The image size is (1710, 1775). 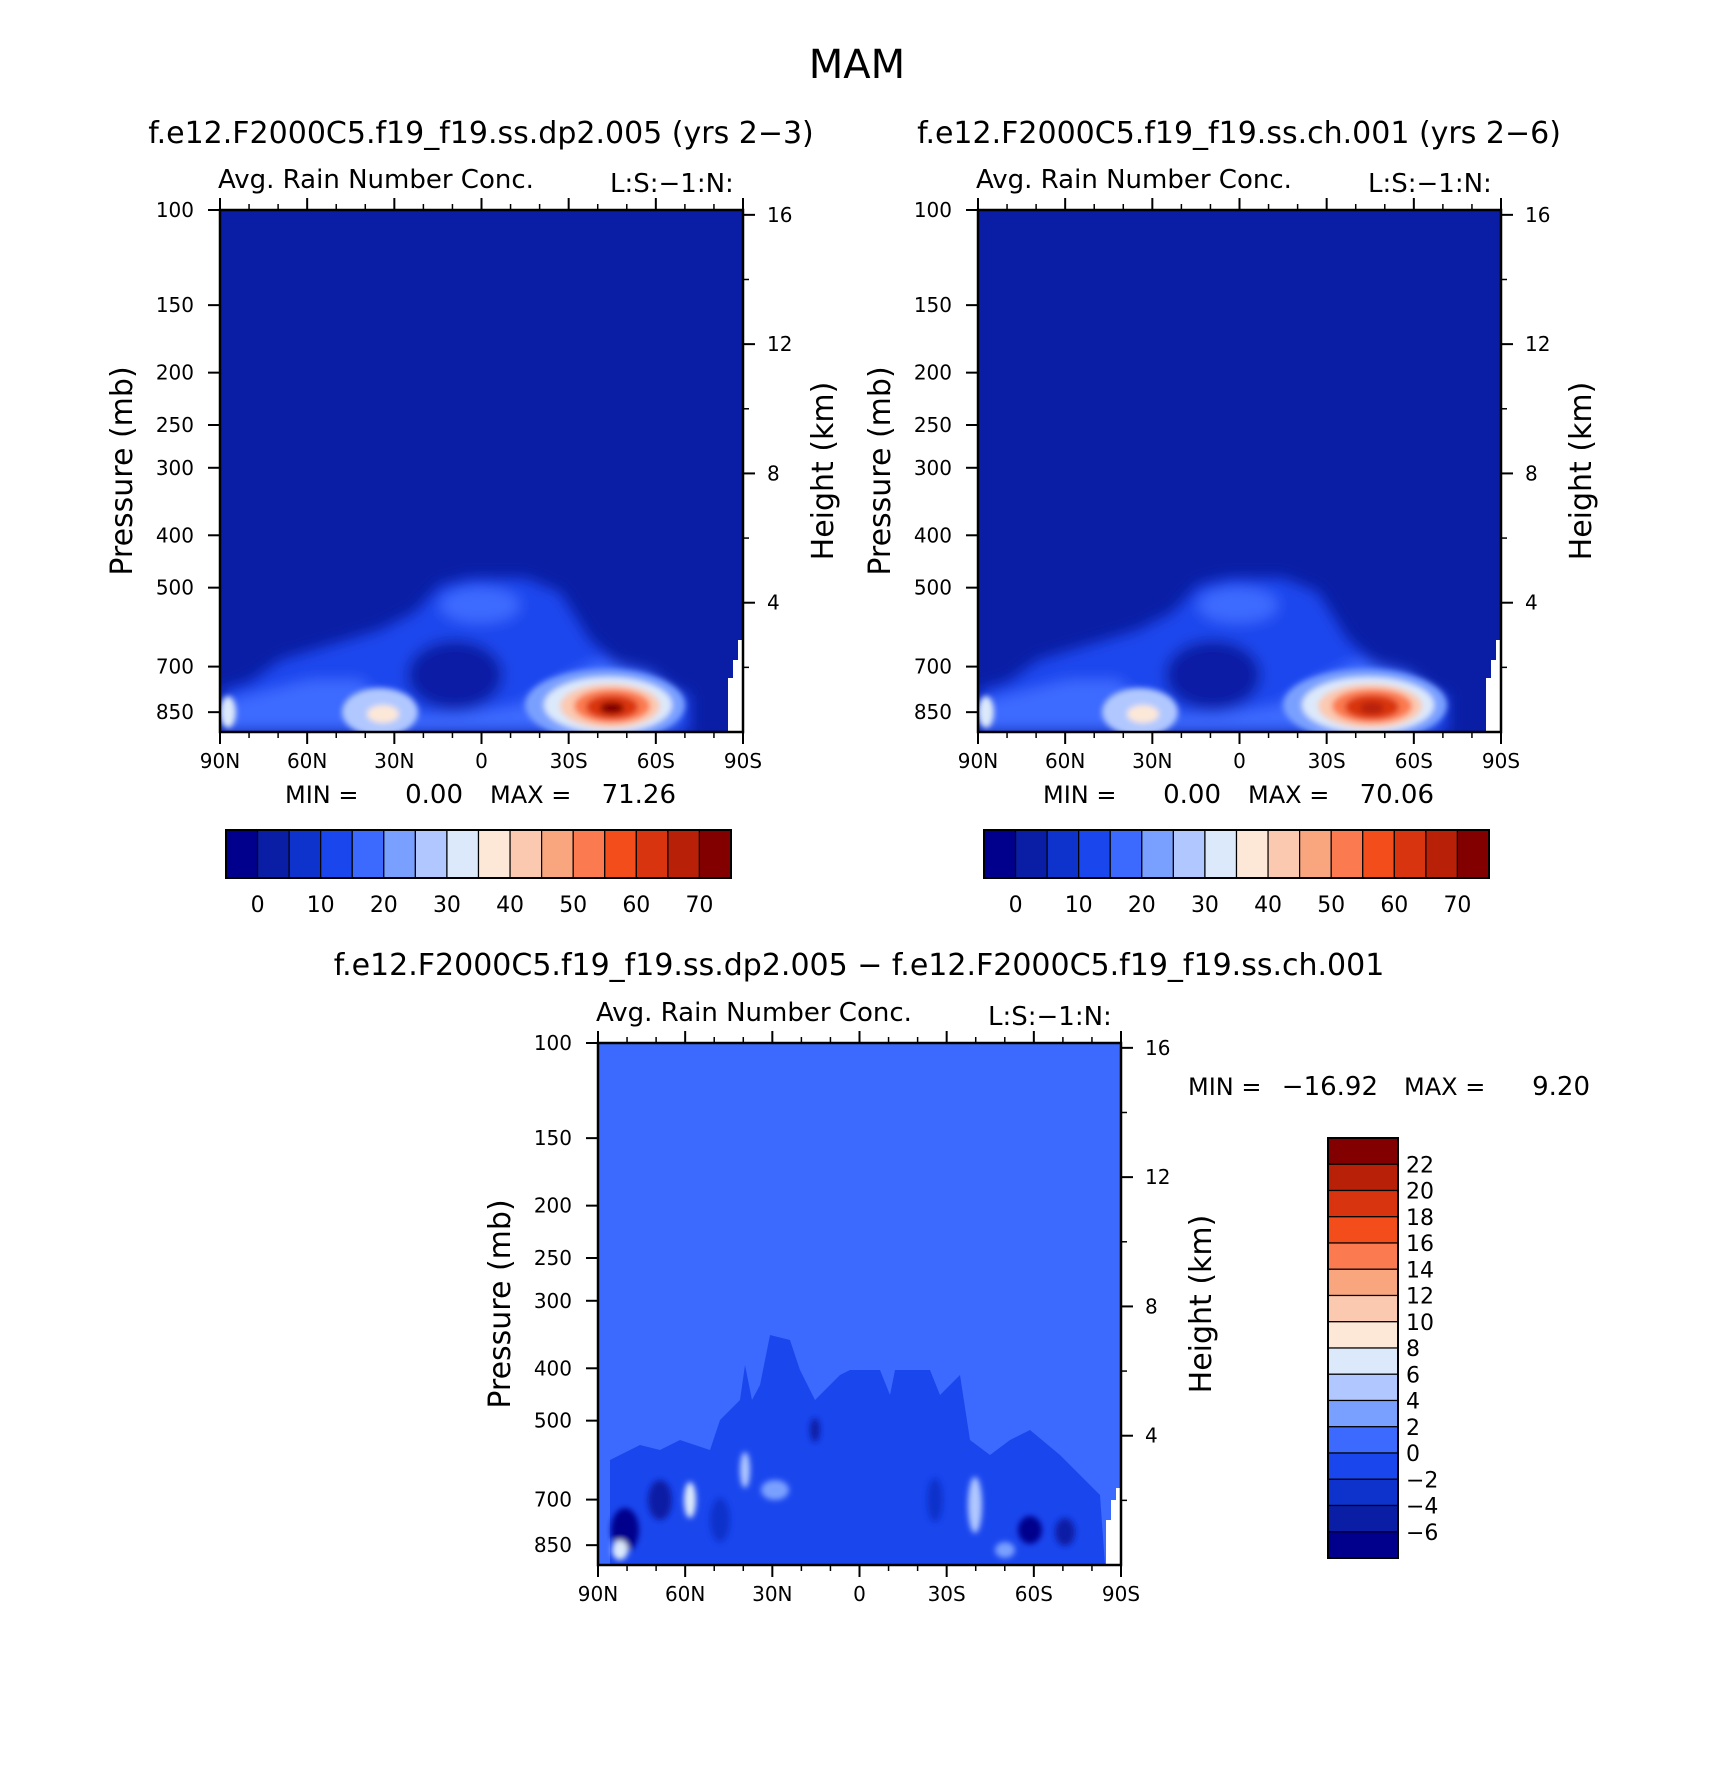 What do you see at coordinates (553, 1294) in the screenshot?
I see `panel-diff-y-tick-labels: 100 150 200 250 300 400 500 700 850` at bounding box center [553, 1294].